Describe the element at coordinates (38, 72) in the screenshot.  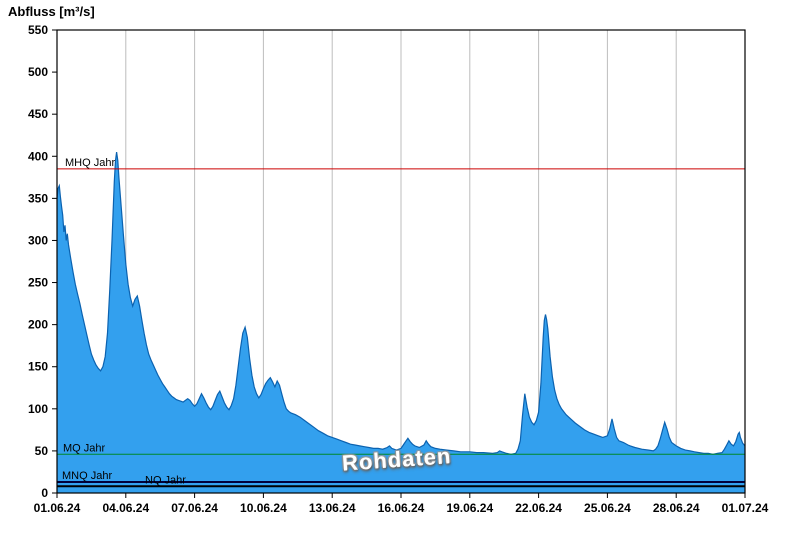
I see `y-tick-label: 500` at that location.